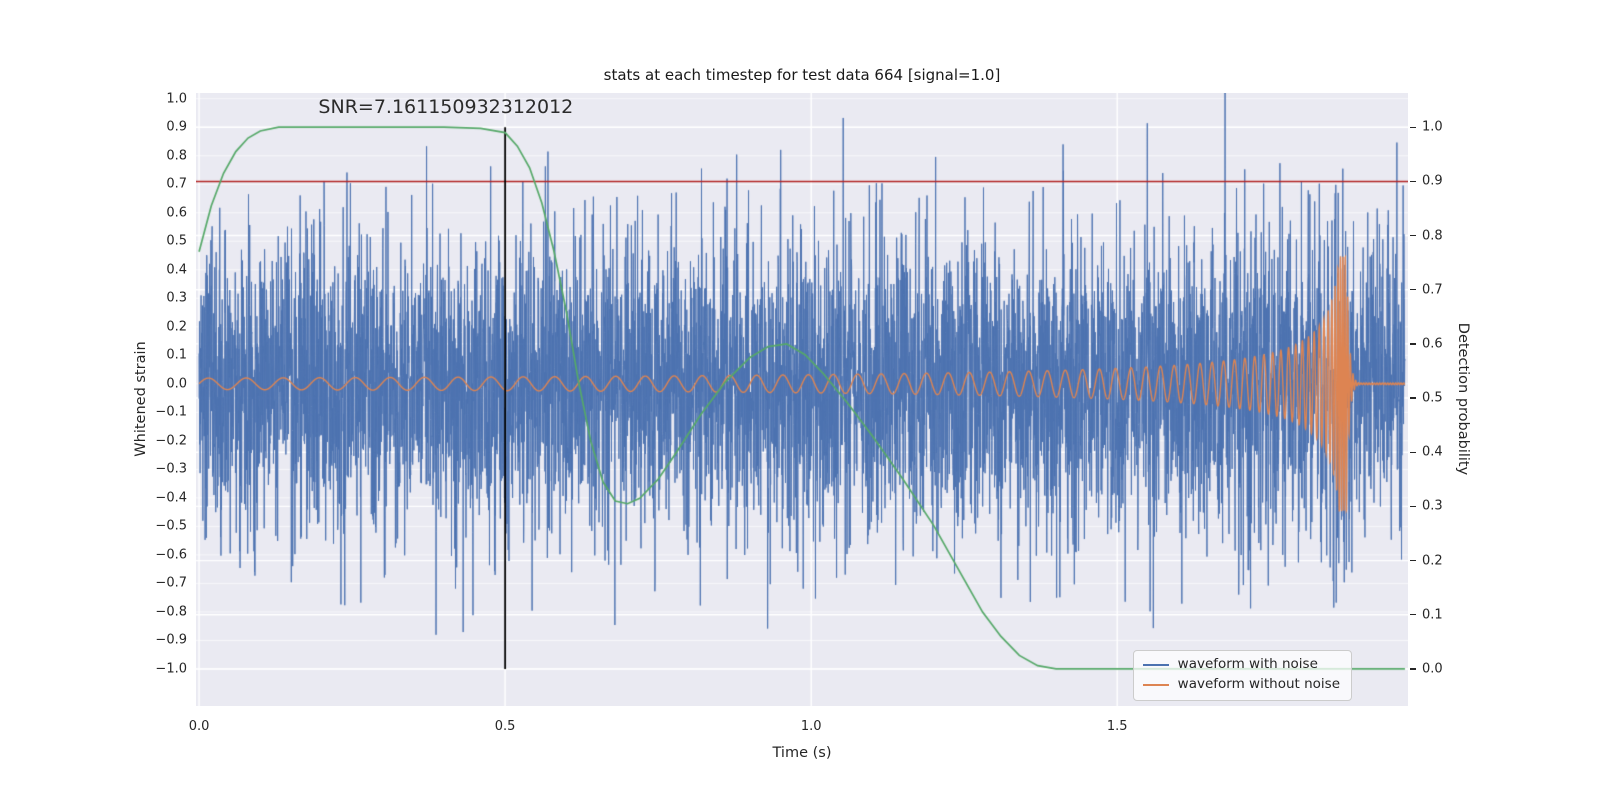 The width and height of the screenshot is (1600, 800). What do you see at coordinates (176, 127) in the screenshot?
I see `y-tick-left: 0.9` at bounding box center [176, 127].